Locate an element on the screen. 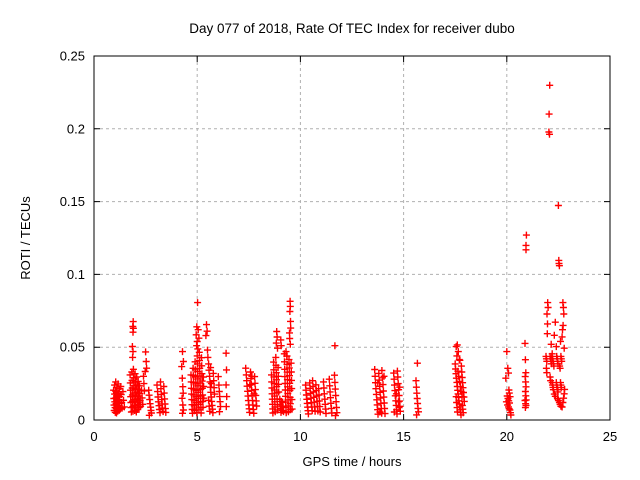 This screenshot has height=480, width=640. x-tick-label: 10 is located at coordinates (300, 436).